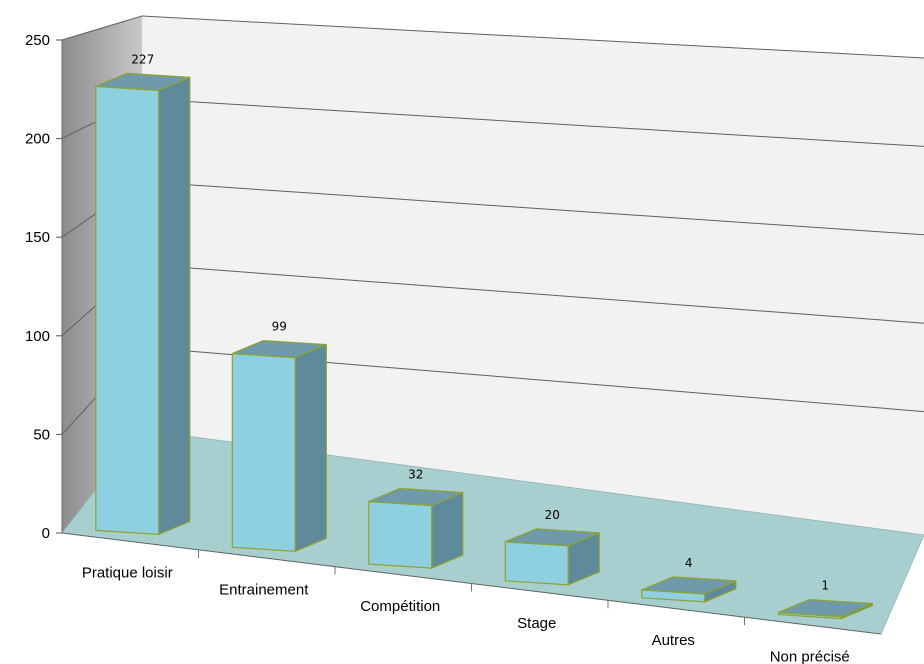 This screenshot has width=924, height=664. I want to click on gridline-side, so click(102, 28).